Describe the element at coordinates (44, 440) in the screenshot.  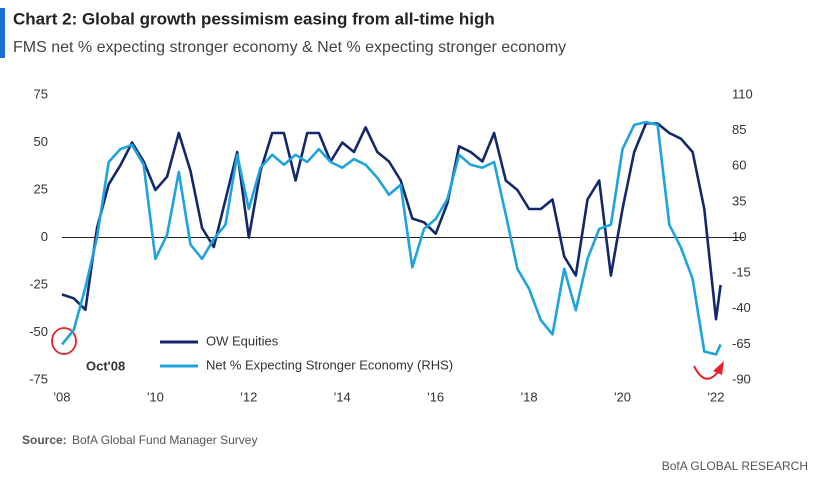
I see `source-label: Source:` at that location.